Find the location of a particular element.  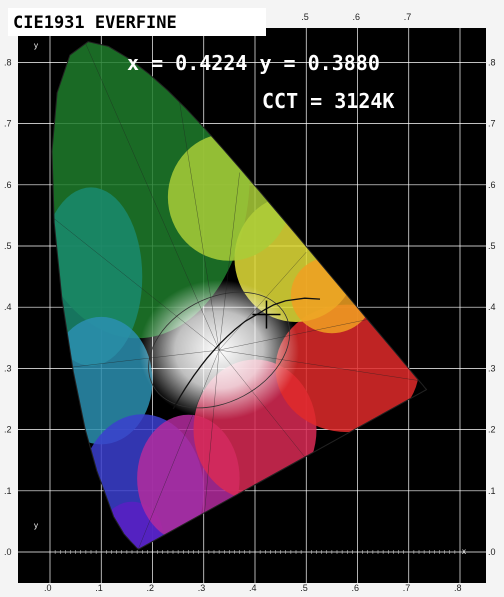

y-tick-label: .4 is located at coordinates (8, 307).